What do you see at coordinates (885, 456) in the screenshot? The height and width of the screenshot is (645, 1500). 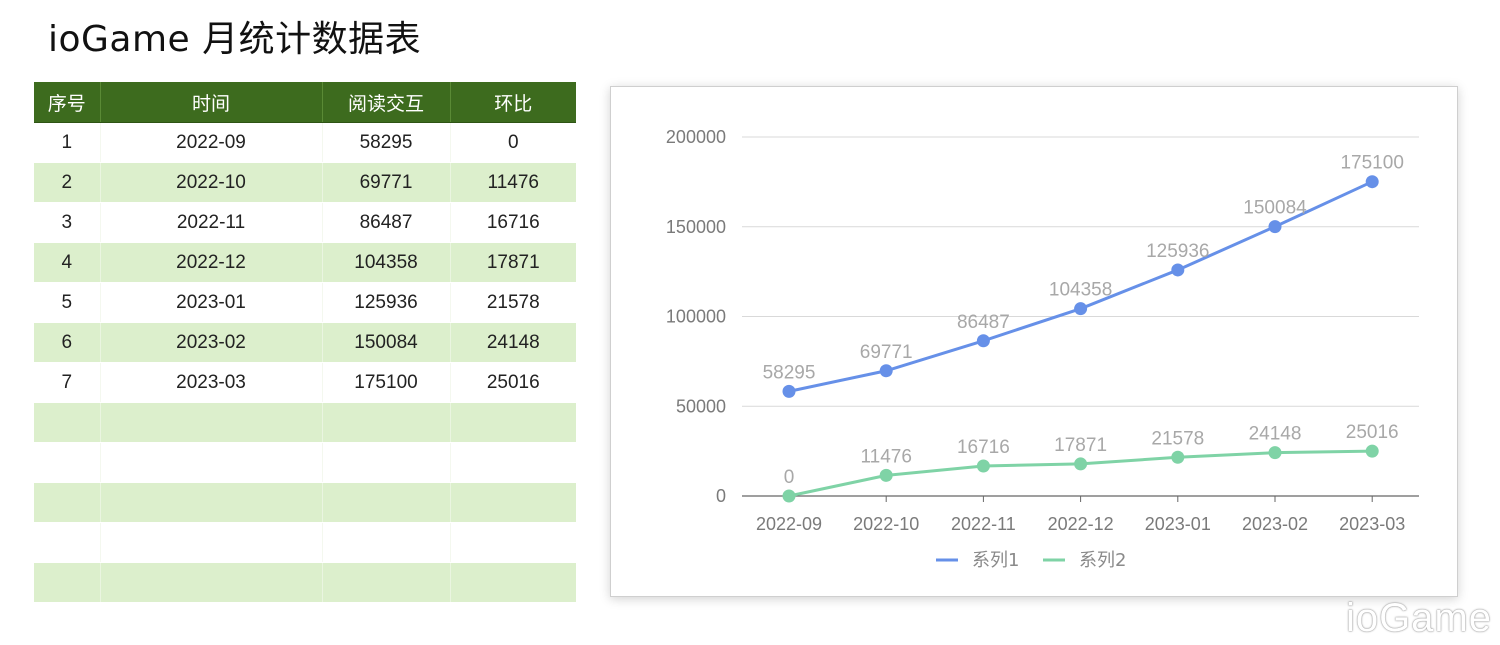 I see `series-2-data-label: 11476` at bounding box center [885, 456].